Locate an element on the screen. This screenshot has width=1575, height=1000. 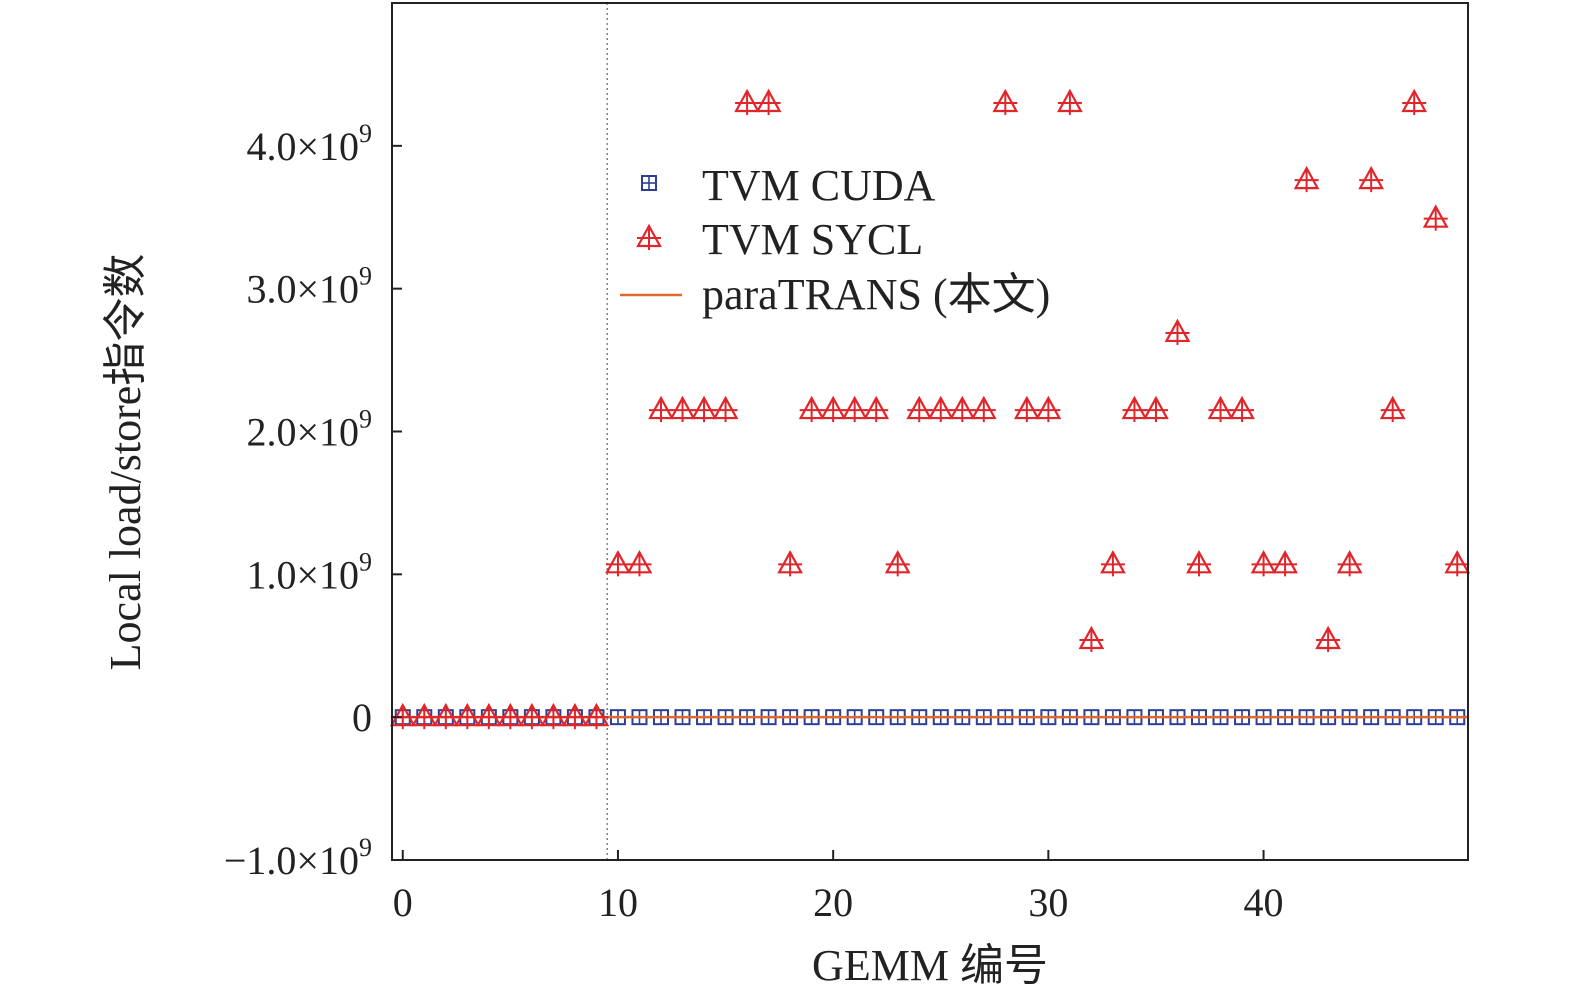
y-tick-label: 1.0×10⁹ is located at coordinates (309, 572).